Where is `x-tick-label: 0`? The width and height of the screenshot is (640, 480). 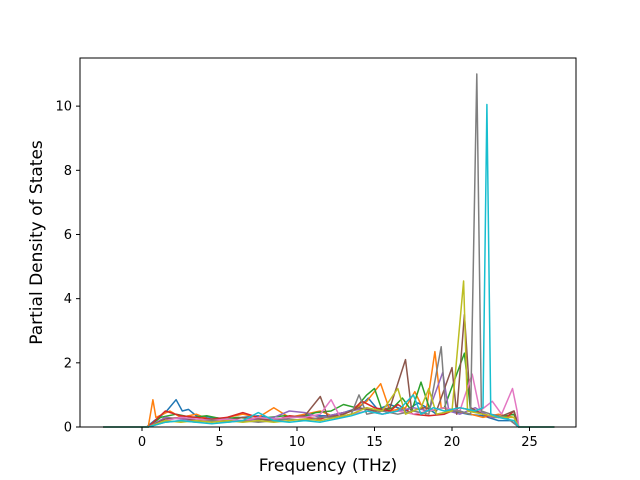
x-tick-label: 0 is located at coordinates (142, 442).